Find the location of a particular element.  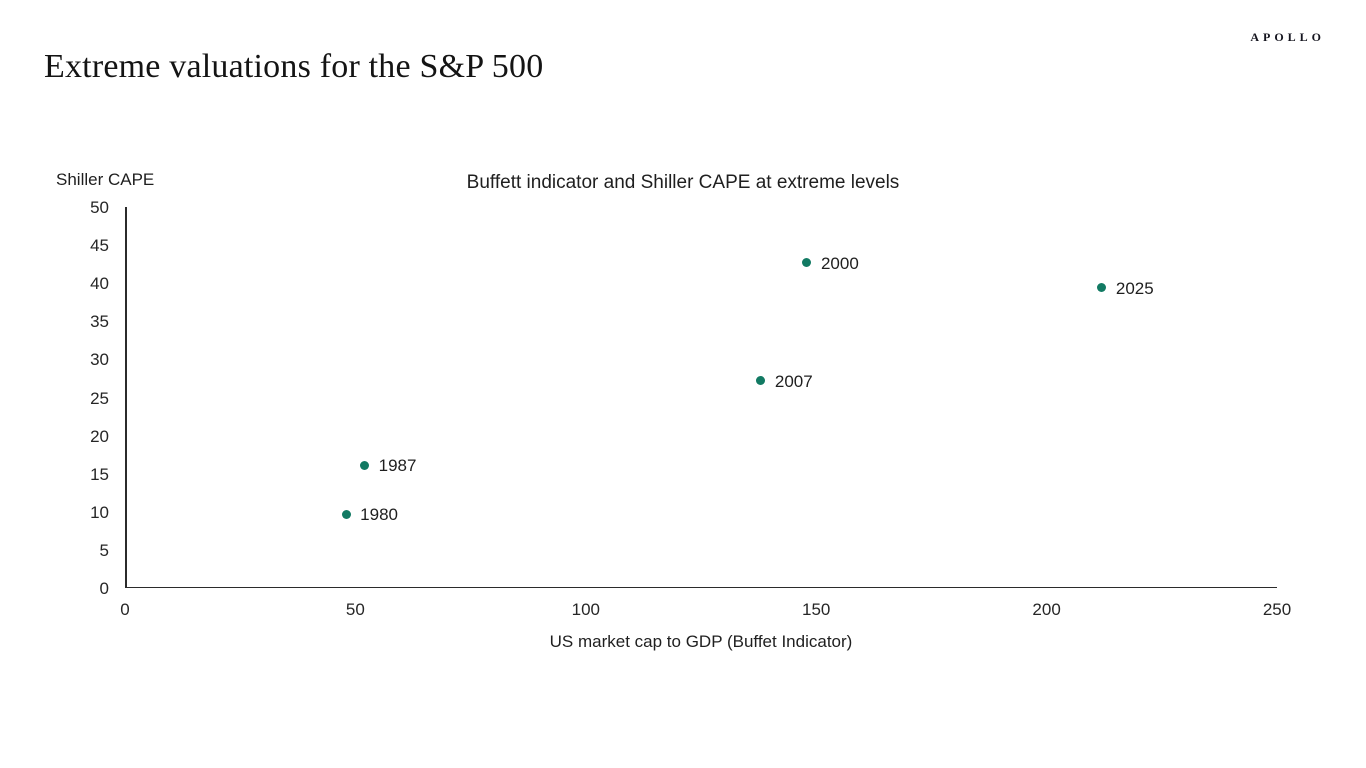

y-tick-label: 50 is located at coordinates (99, 207).